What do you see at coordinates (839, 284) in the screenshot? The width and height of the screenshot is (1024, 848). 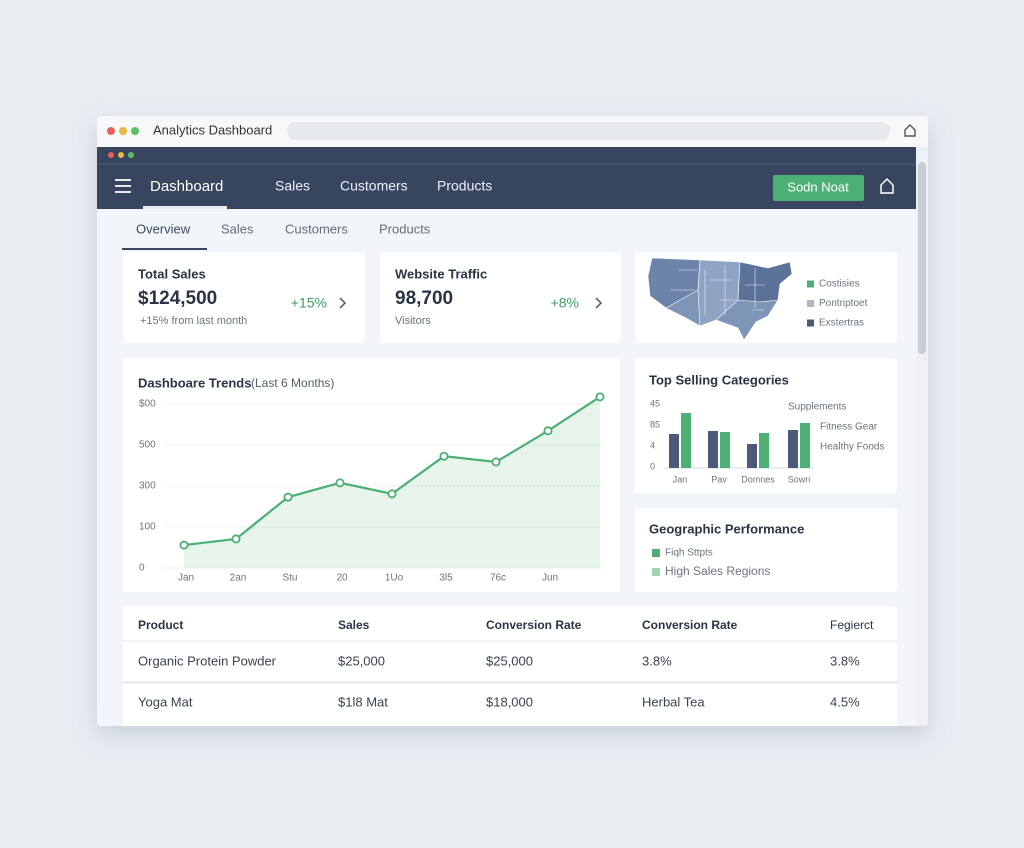 I see `legend-label: Costisies` at bounding box center [839, 284].